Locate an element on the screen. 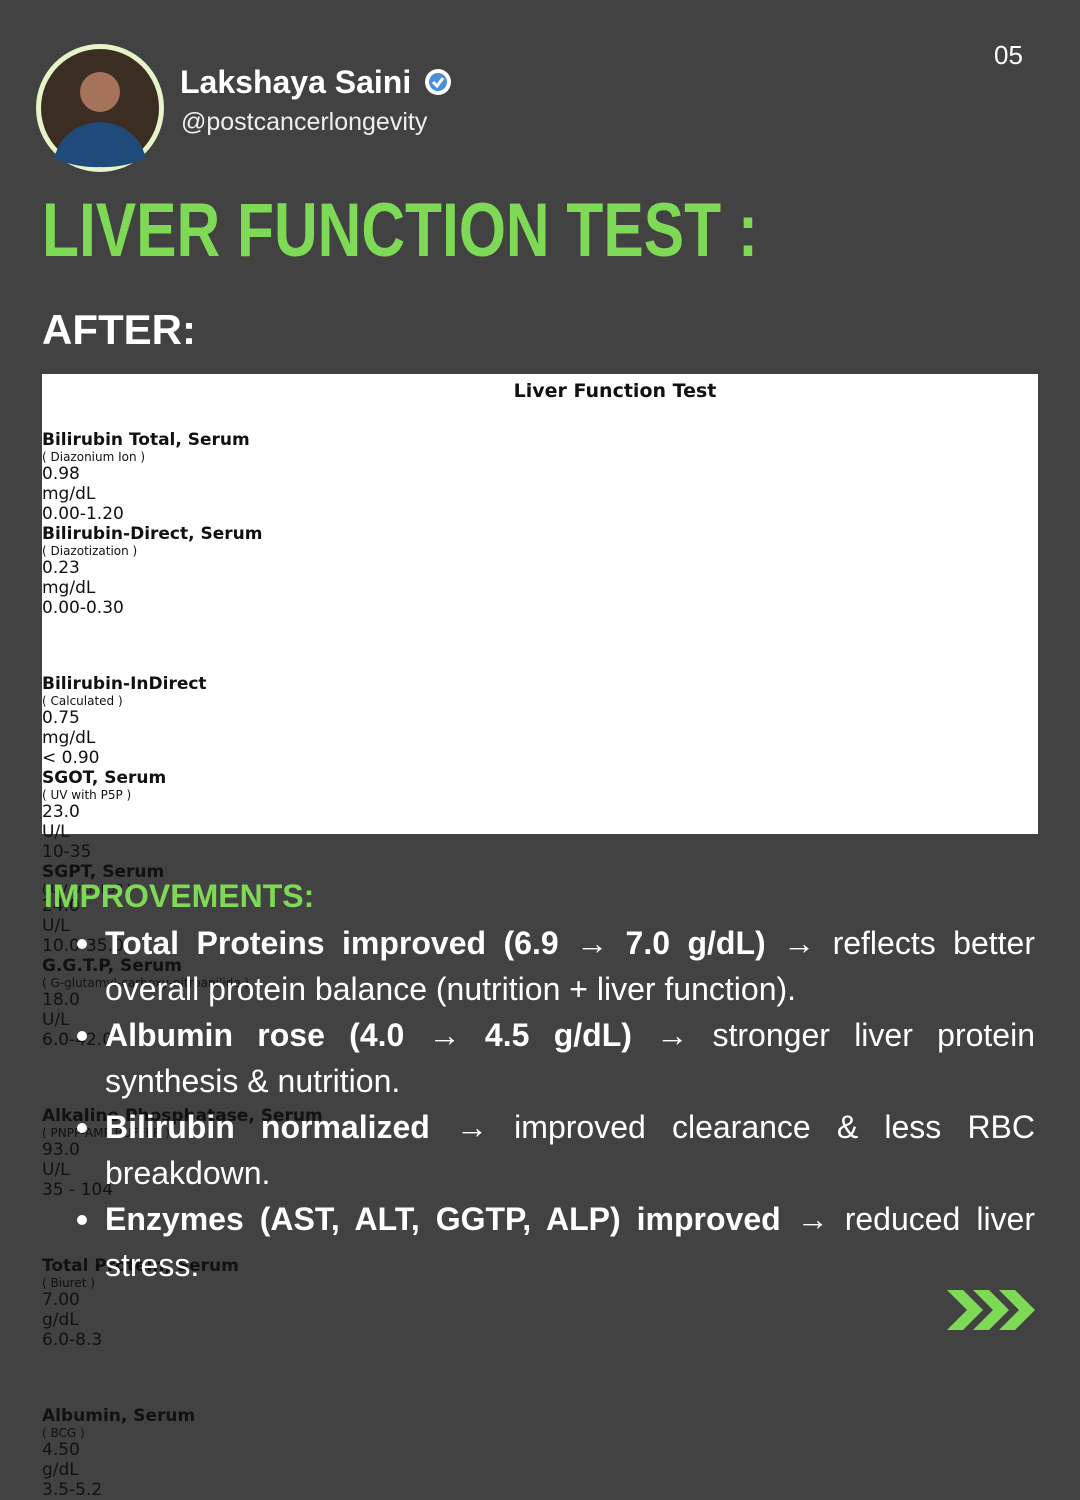 This screenshot has height=1500, width=1080. row-range: 0.00-1.20 is located at coordinates (83, 514).